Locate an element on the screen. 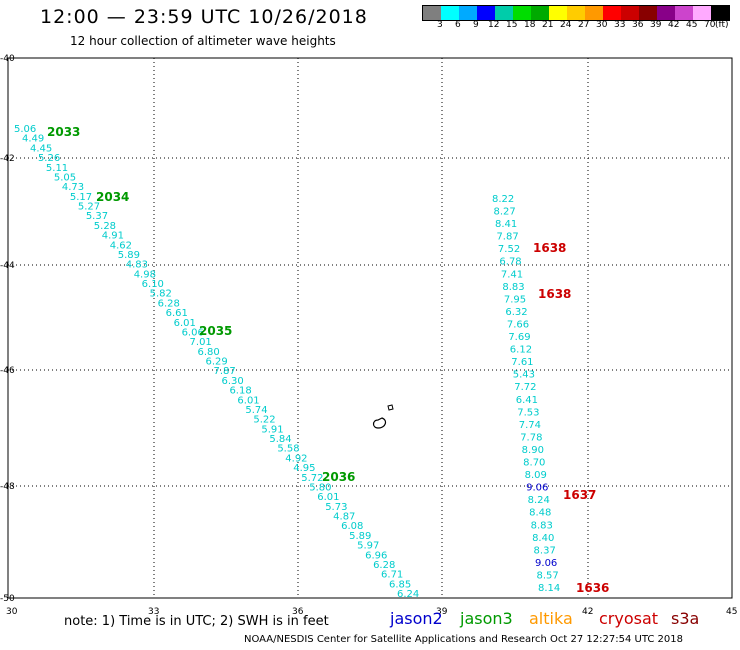 This screenshot has height=650, width=740. swh-value-label: 4.45 is located at coordinates (41, 148).